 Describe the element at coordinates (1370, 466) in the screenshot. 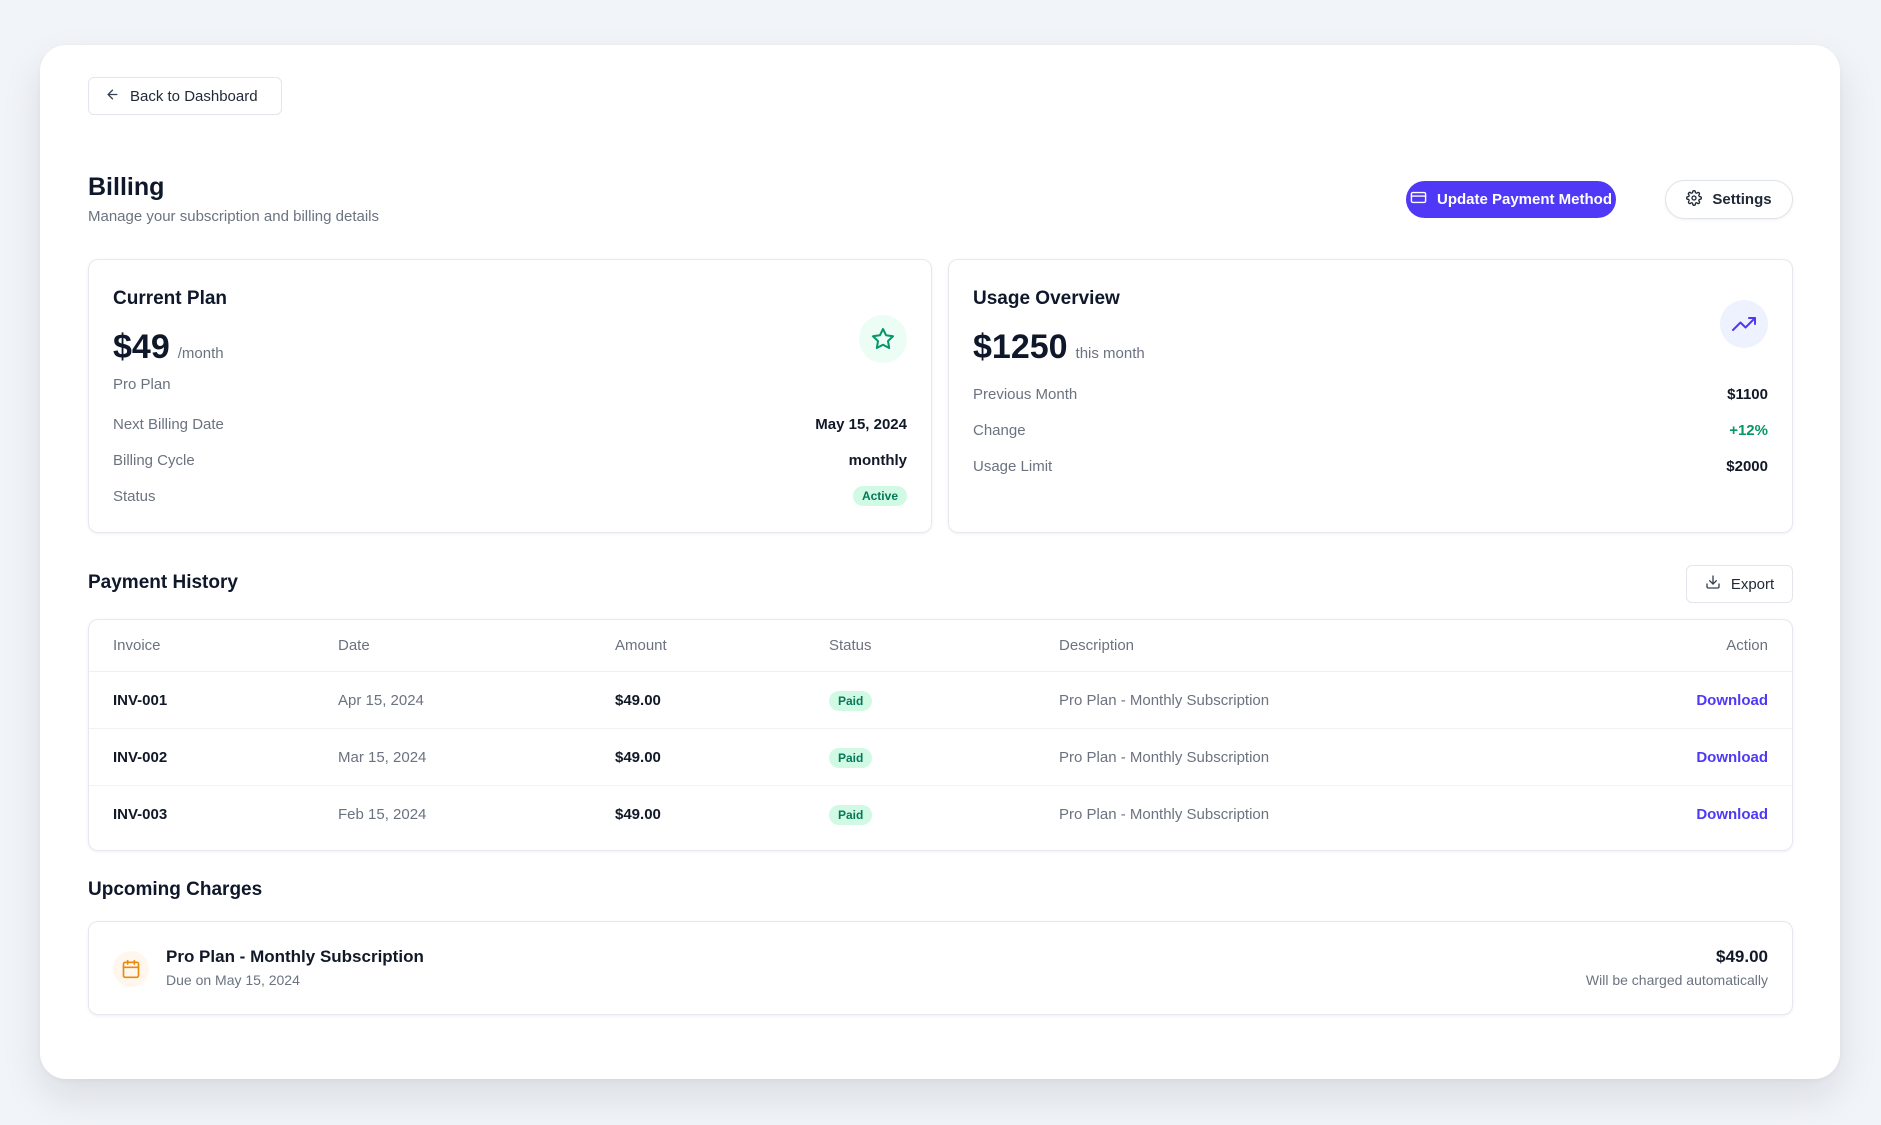

I see `usage-limit-row: Usage Limit $2000` at that location.